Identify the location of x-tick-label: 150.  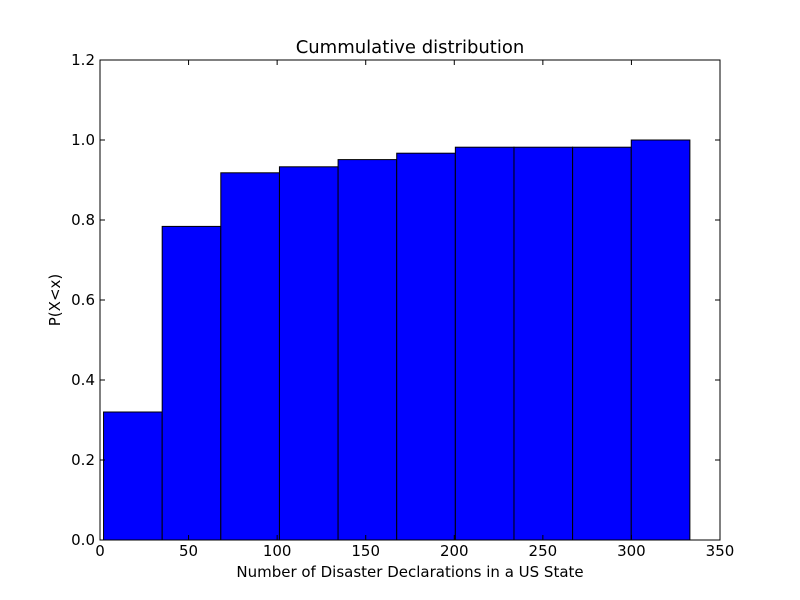
(365, 551).